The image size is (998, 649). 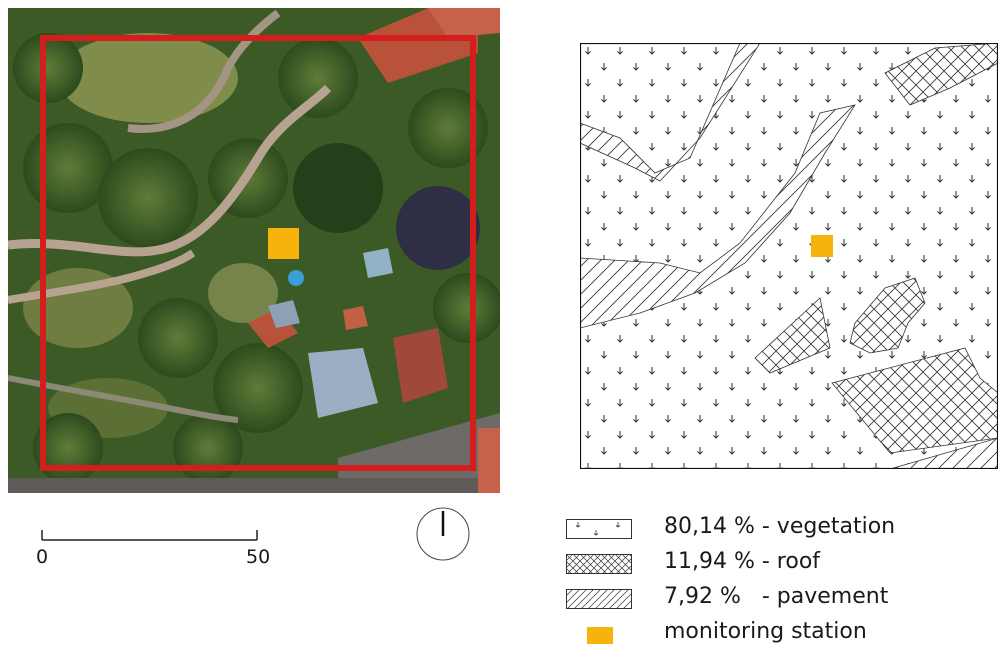 What do you see at coordinates (780, 526) in the screenshot?
I see `legend-label-vegetation: 80,14 % - vegetation` at bounding box center [780, 526].